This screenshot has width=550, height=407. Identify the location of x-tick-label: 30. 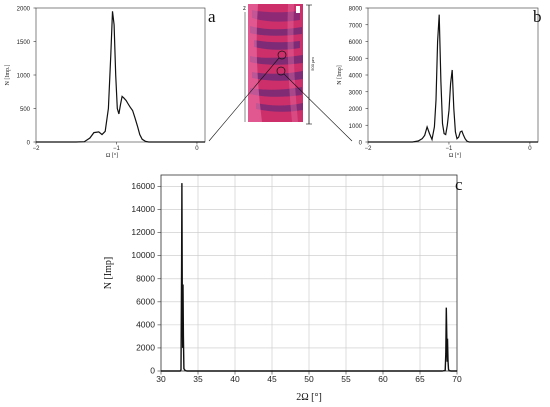
(161, 379).